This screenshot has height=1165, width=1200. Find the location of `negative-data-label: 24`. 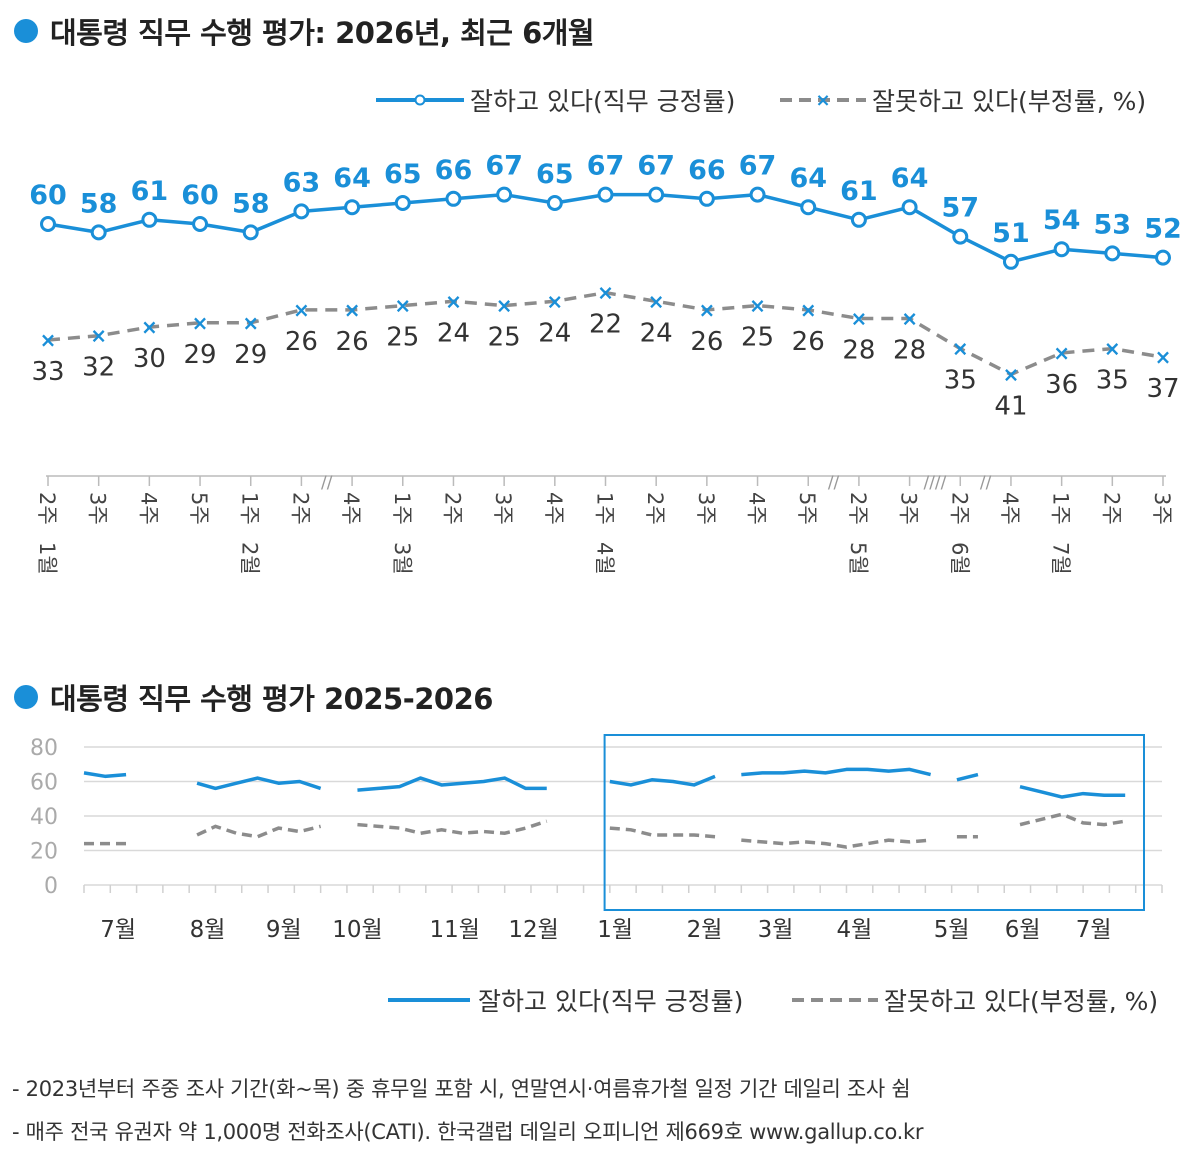

negative-data-label: 24 is located at coordinates (554, 333).